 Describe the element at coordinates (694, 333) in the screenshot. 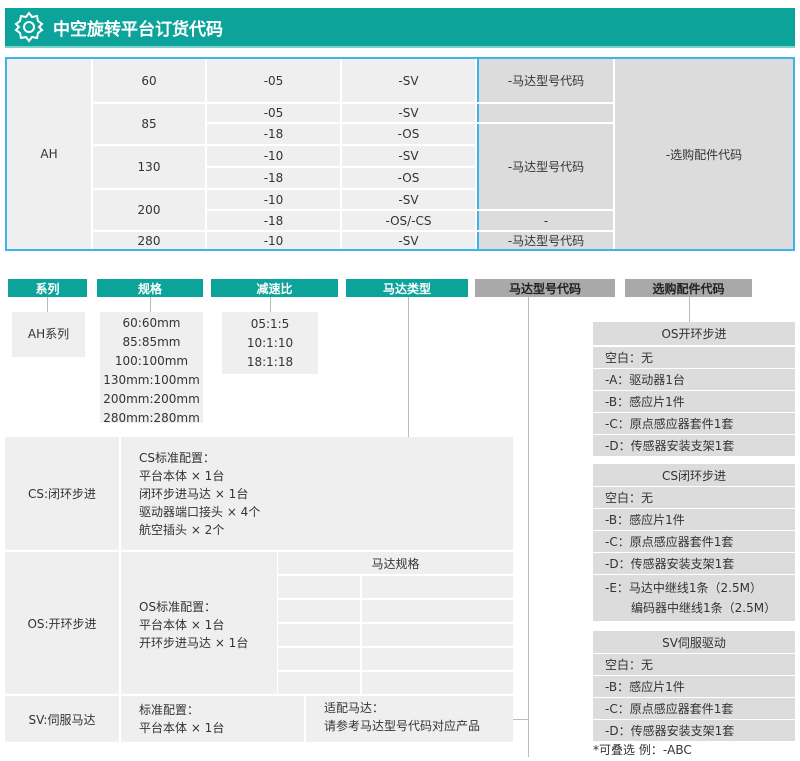

I see `os-accessory-title: OS开环步进` at that location.